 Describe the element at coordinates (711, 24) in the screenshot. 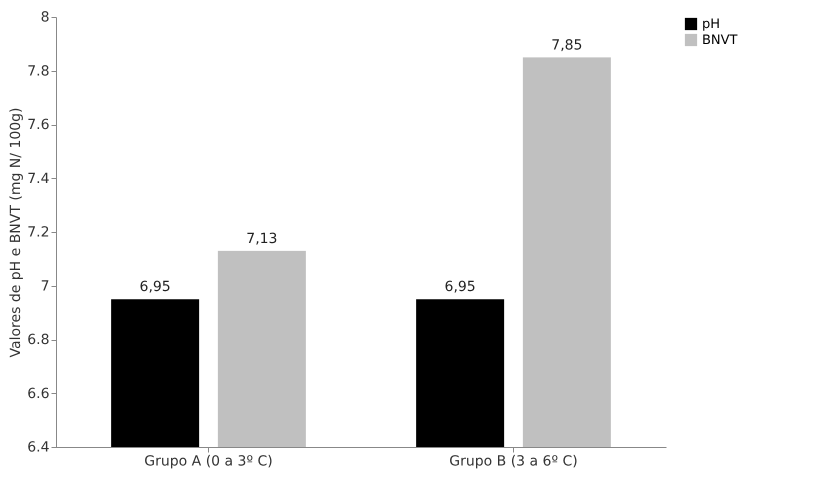

I see `legend-label: pH` at that location.